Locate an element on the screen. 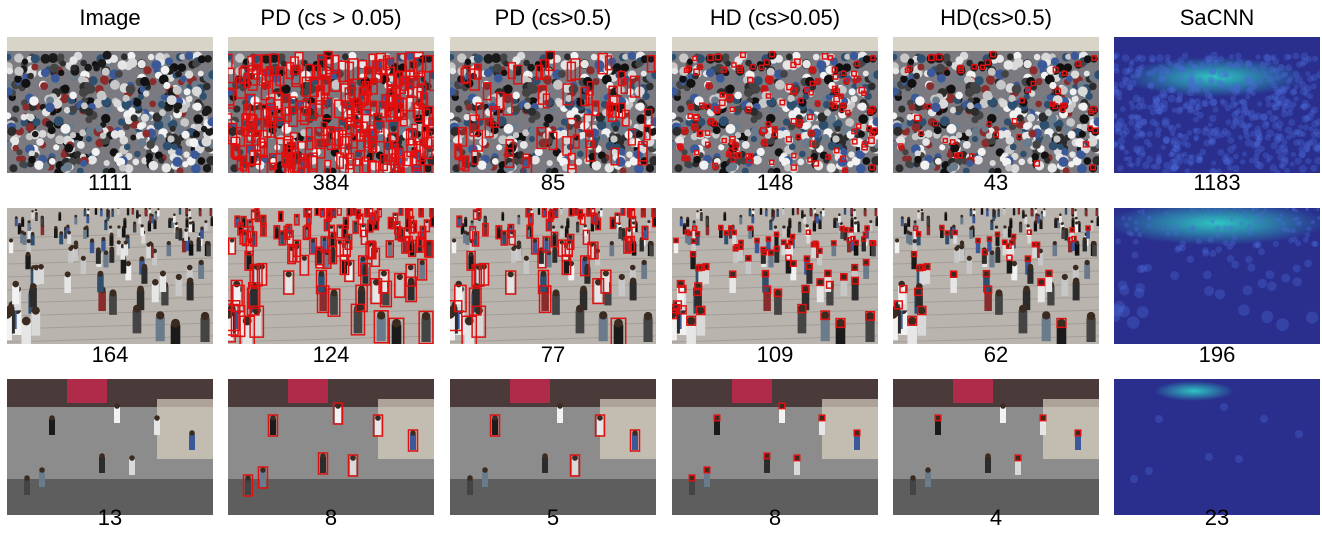 The height and width of the screenshot is (533, 1322). column-header-0: Image is located at coordinates (110, 18).